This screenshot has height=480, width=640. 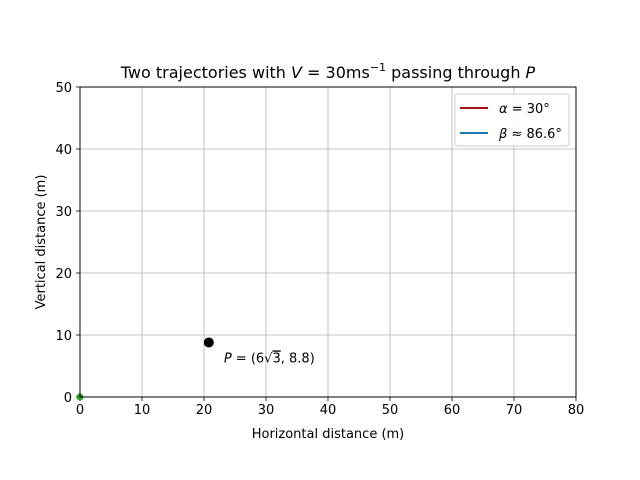 What do you see at coordinates (63, 150) in the screenshot?
I see `y-tick-label: 40` at bounding box center [63, 150].